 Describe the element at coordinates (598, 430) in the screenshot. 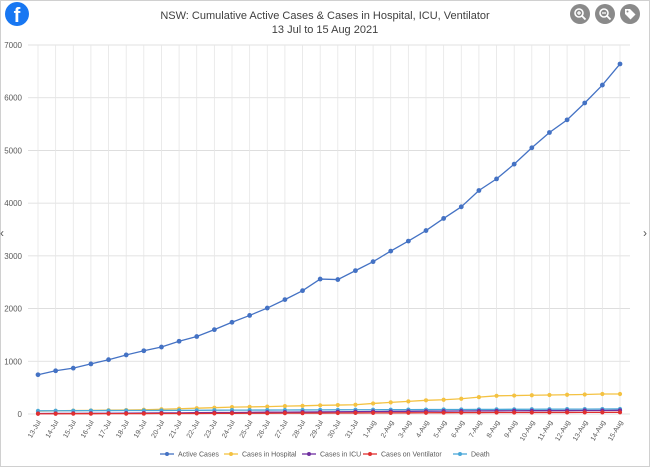

I see `x-tick-label: 14-Aug` at that location.